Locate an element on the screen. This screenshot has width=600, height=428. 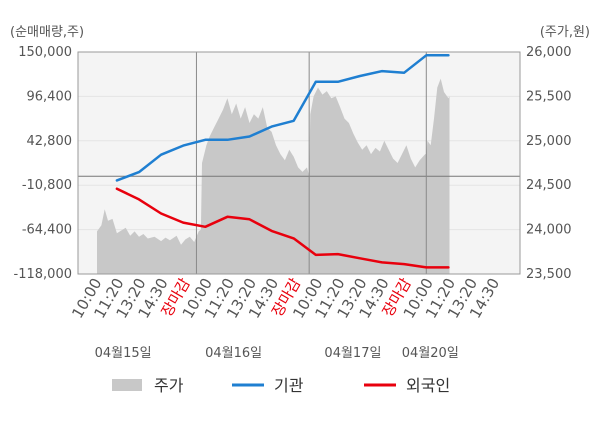
right-axis-ticks: 26,000 25,500 25,000 24,500 24,000 23,500 is located at coordinates (549, 163).